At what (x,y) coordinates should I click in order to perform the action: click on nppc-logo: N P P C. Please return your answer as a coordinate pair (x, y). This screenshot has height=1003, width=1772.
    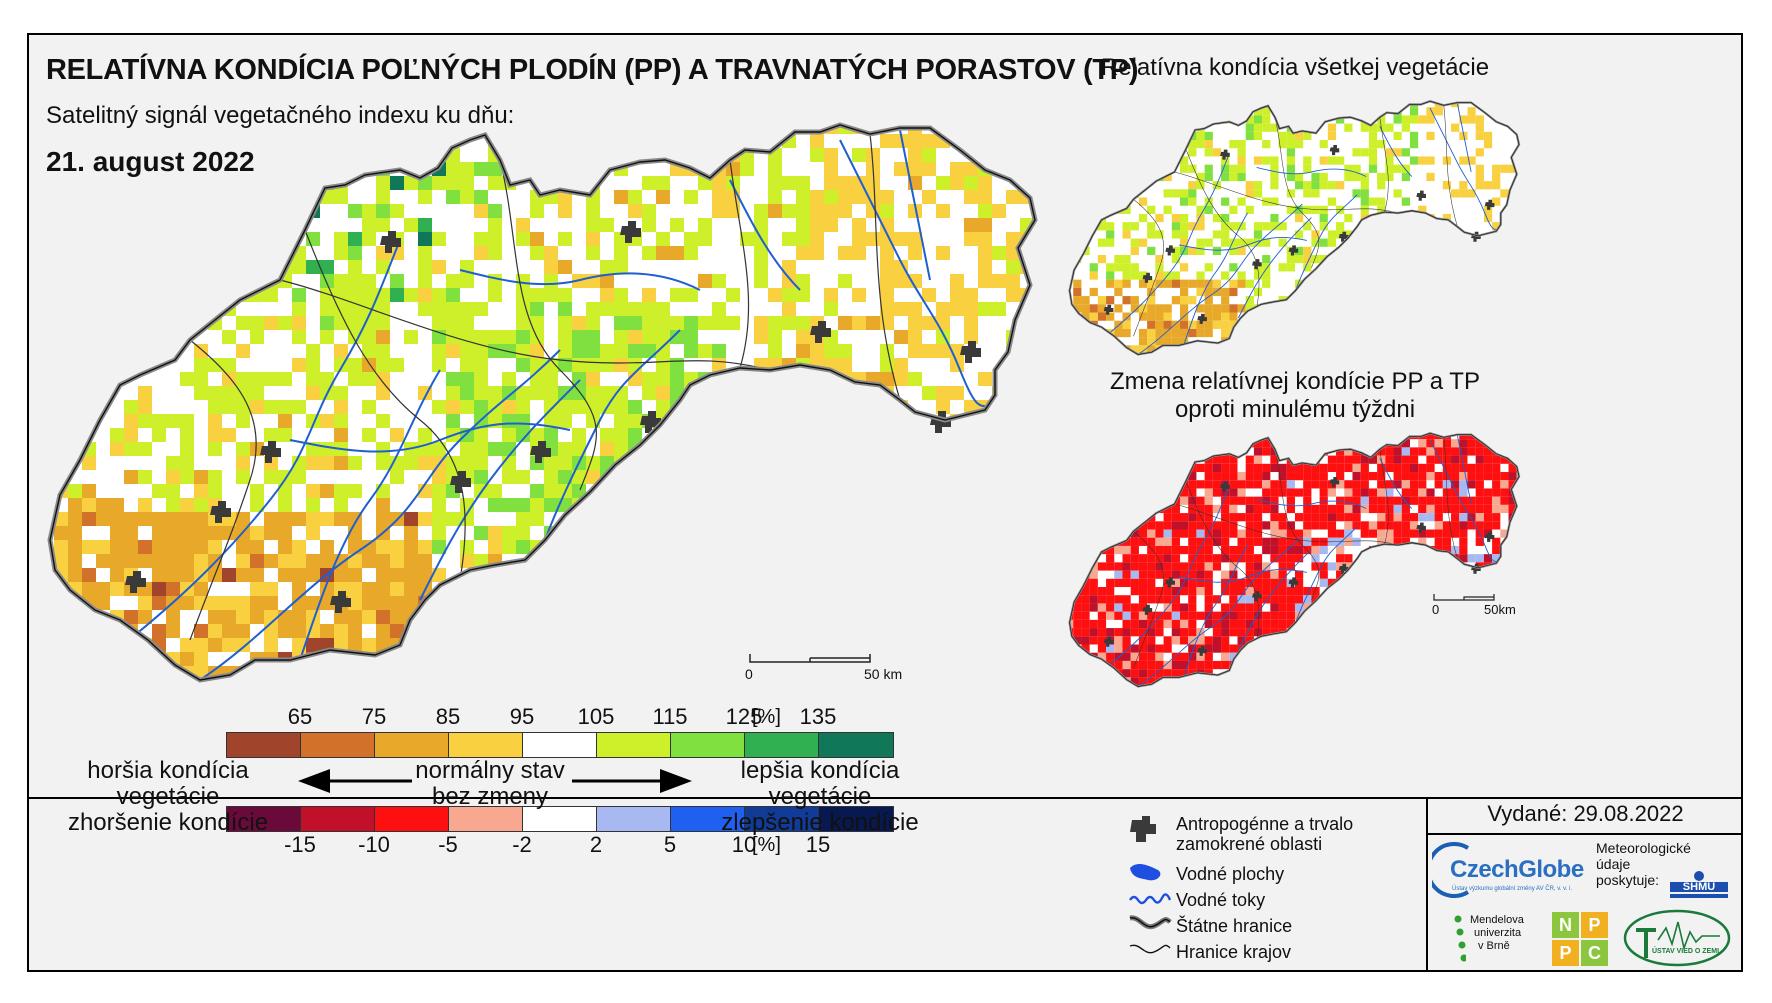
    Looking at the image, I should click on (1580, 939).